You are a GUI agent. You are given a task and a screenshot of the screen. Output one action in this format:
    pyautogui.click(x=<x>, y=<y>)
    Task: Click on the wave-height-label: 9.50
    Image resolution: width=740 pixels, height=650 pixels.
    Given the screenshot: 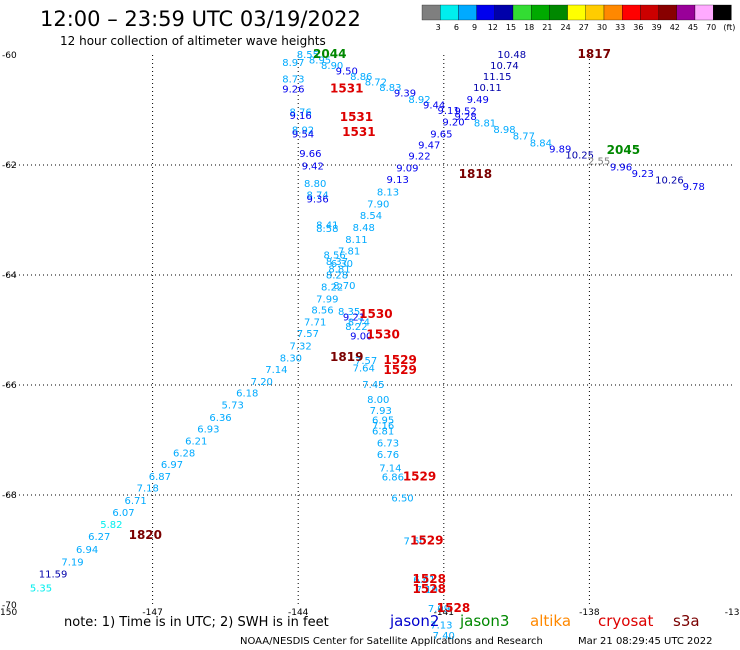 What is the action you would take?
    pyautogui.click(x=347, y=71)
    